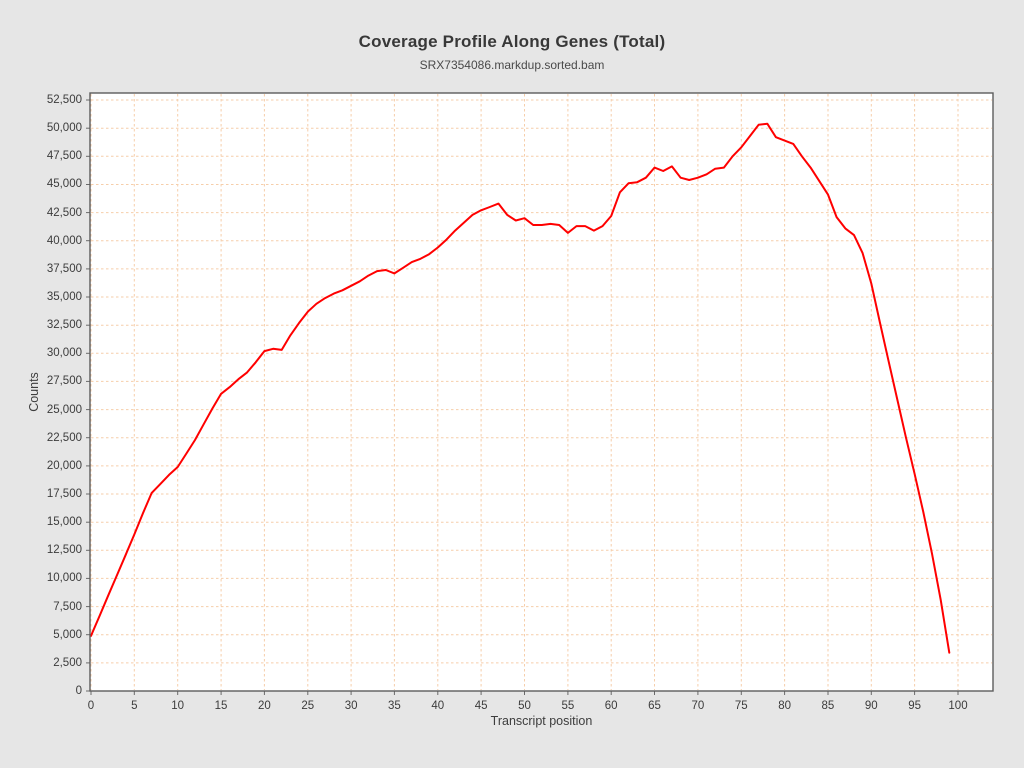  What do you see at coordinates (64, 128) in the screenshot?
I see `y-tick-label: 50,000` at bounding box center [64, 128].